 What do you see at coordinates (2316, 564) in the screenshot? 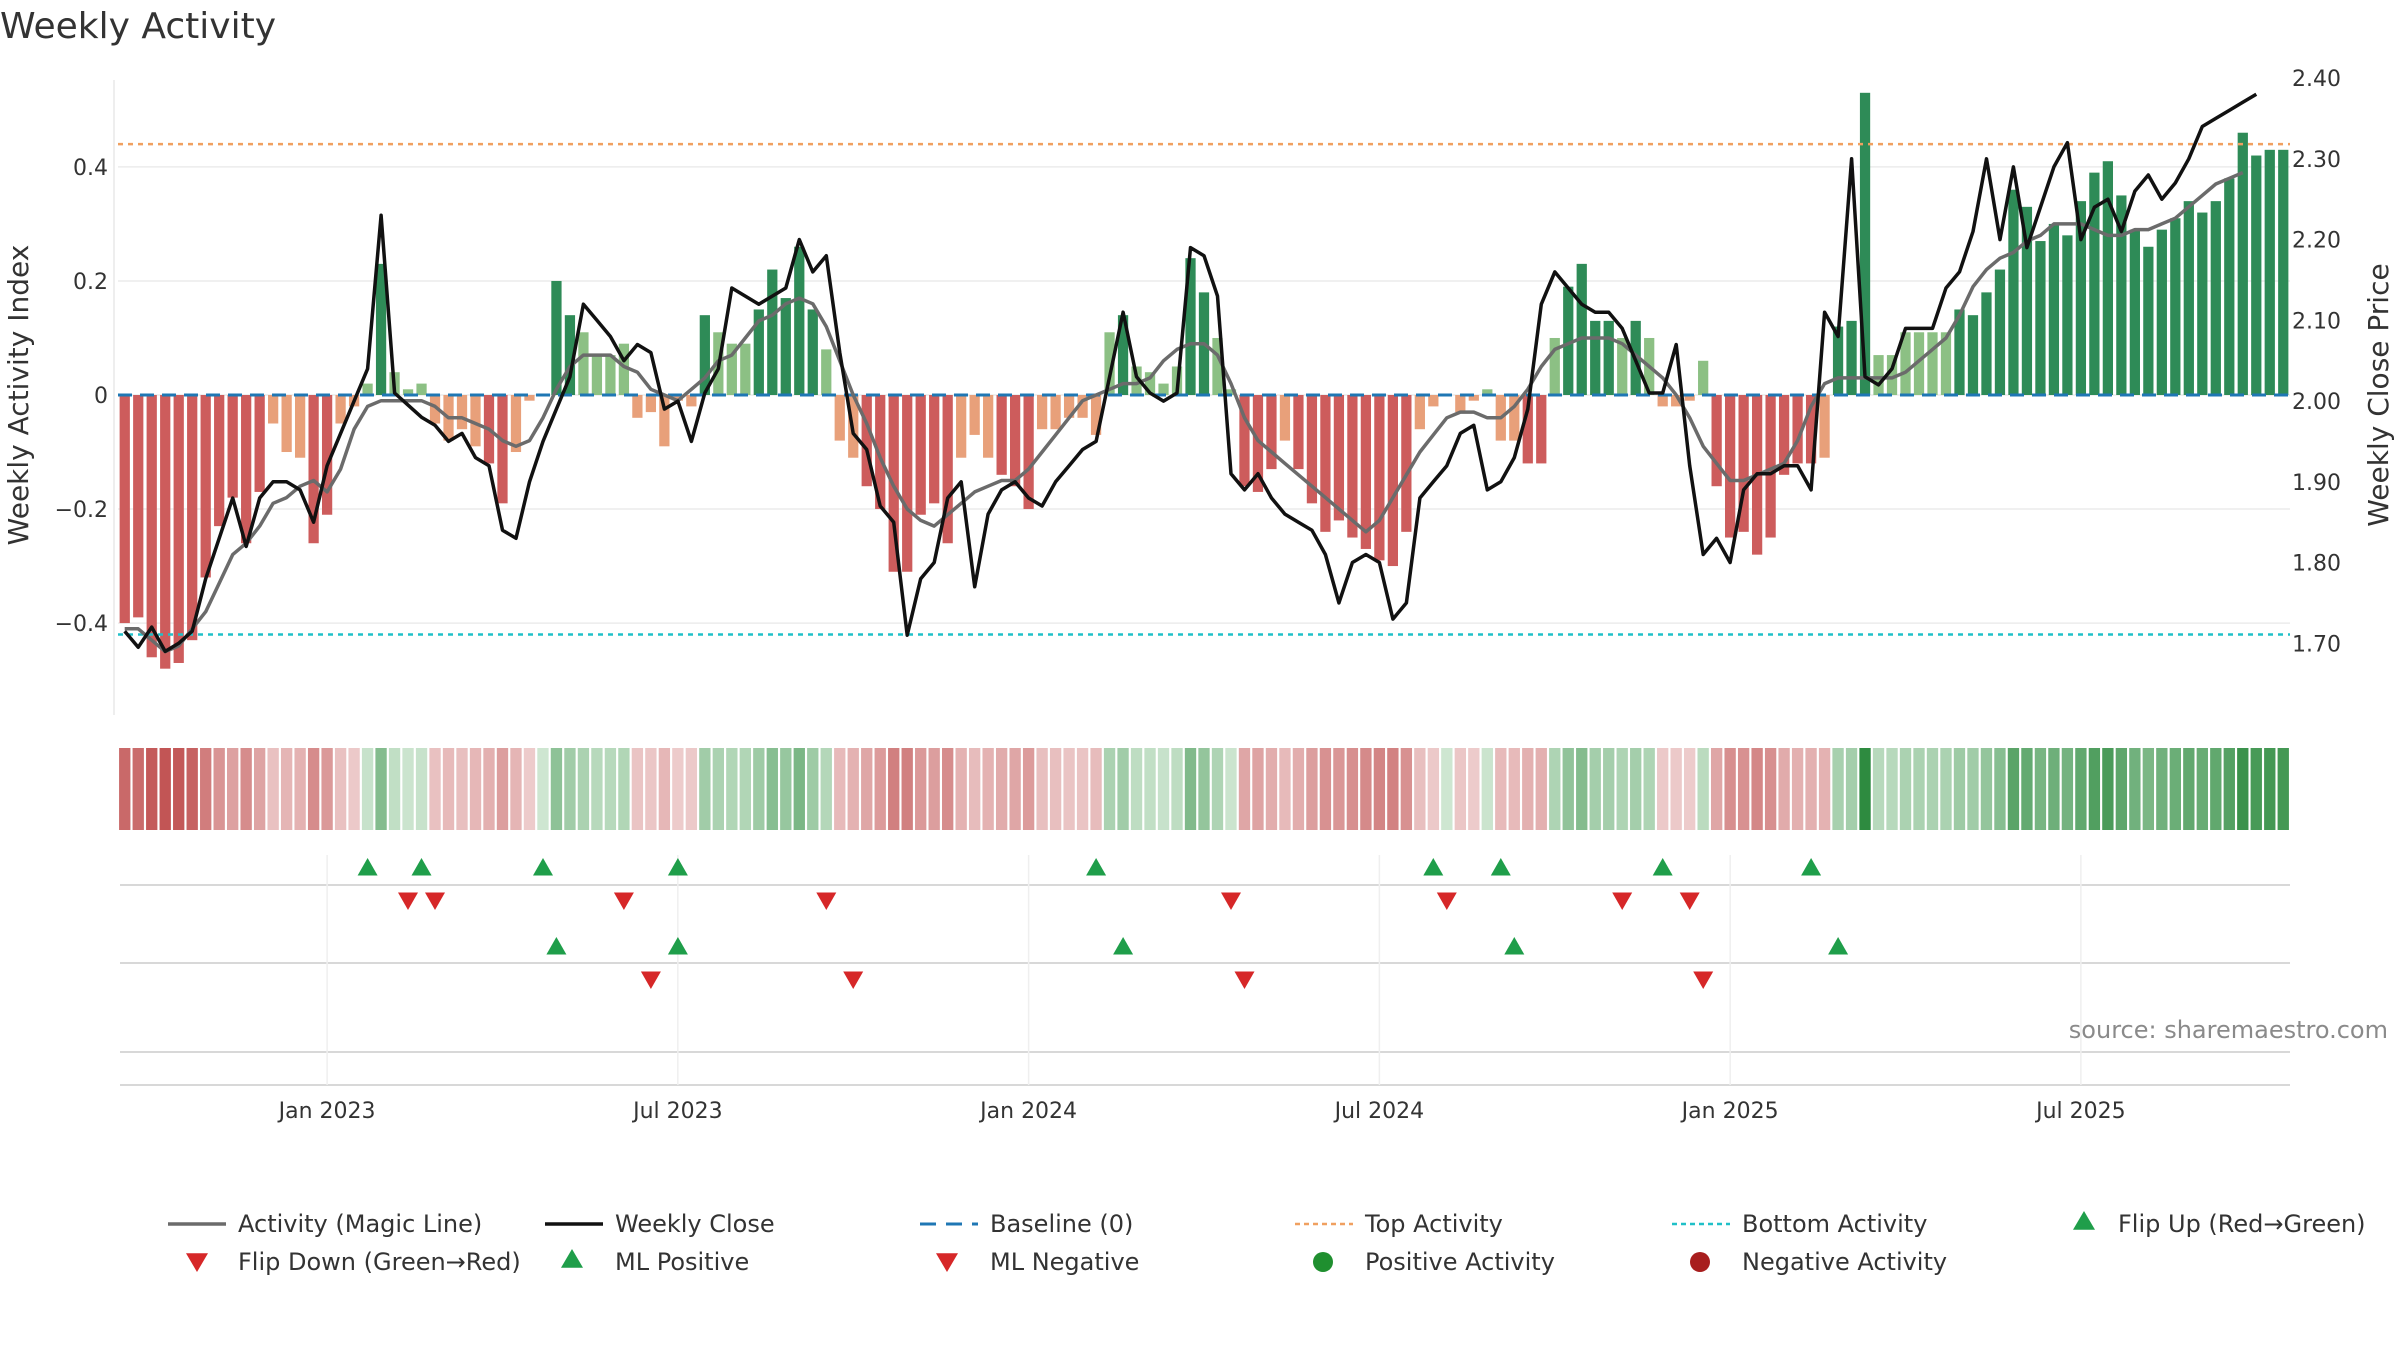
I see `y2-tick-label-6: 1.80` at bounding box center [2316, 564].